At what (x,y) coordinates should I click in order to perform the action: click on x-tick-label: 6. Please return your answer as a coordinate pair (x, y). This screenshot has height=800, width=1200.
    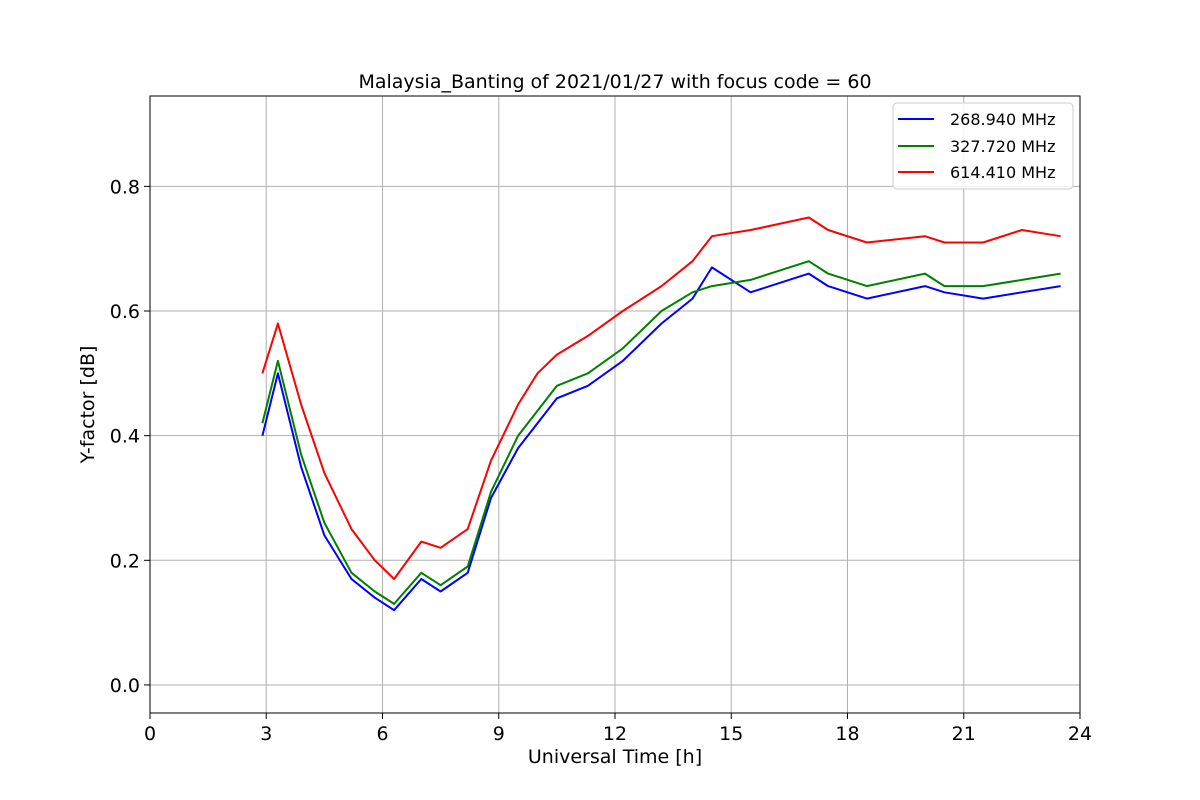
    Looking at the image, I should click on (382, 734).